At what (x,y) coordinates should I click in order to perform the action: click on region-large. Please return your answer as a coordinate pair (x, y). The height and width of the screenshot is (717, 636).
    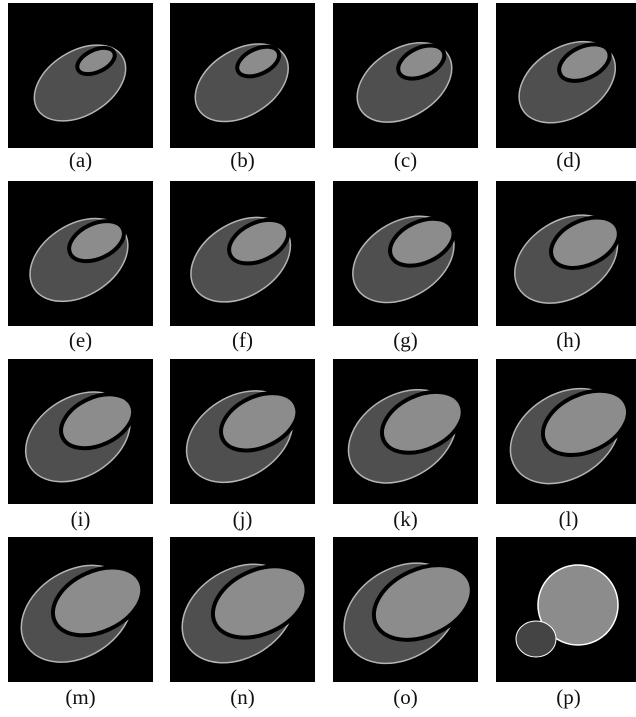
    Looking at the image, I should click on (578, 605).